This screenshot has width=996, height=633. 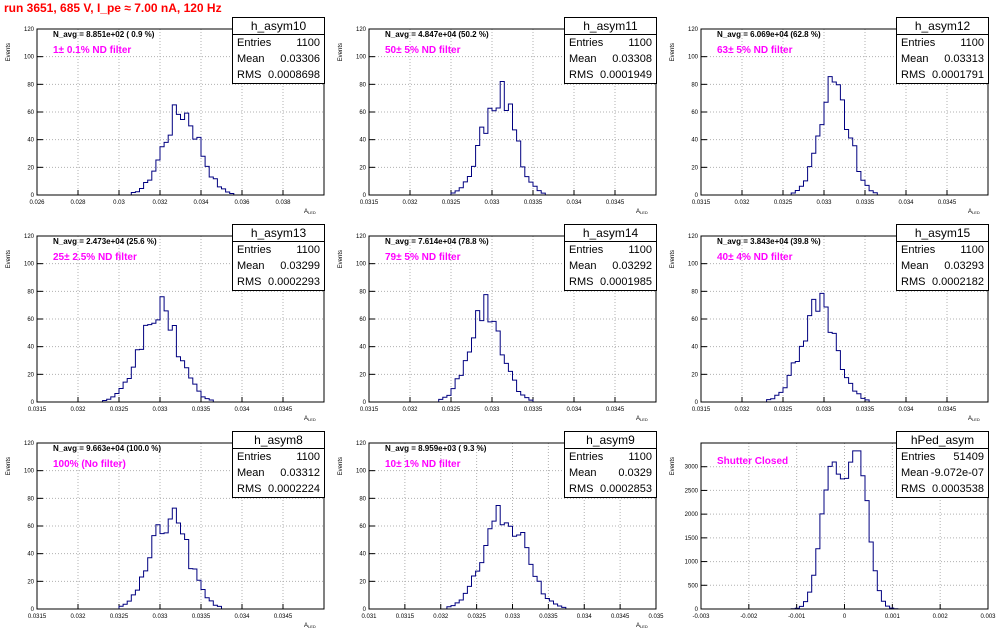 What do you see at coordinates (632, 59) in the screenshot?
I see `stats-value: 0.03308` at bounding box center [632, 59].